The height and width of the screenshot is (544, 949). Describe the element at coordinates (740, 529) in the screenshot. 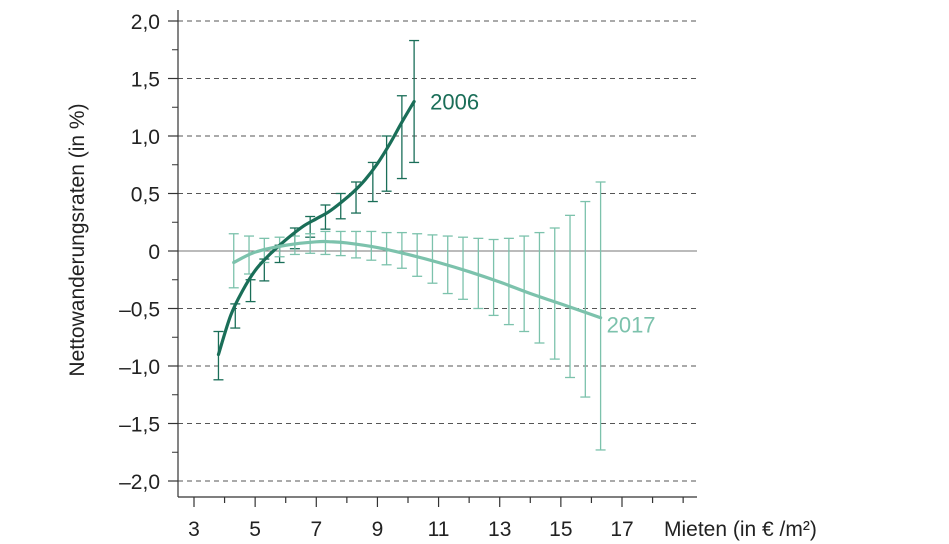

I see `x-axis-label: Mieten (in € /m²)` at that location.